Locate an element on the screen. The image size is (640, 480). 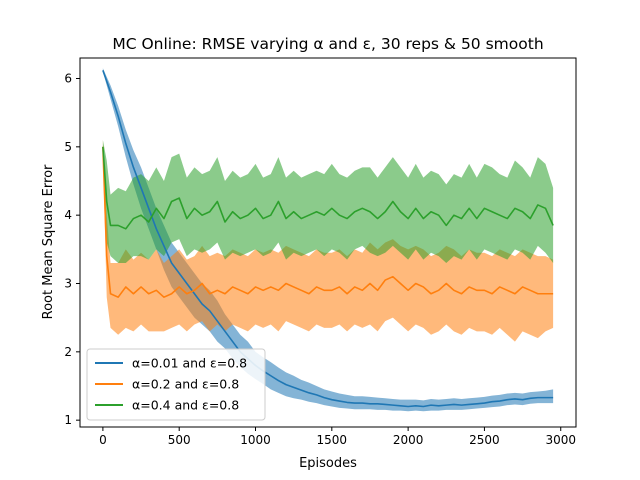
legend-box is located at coordinates (176, 384).